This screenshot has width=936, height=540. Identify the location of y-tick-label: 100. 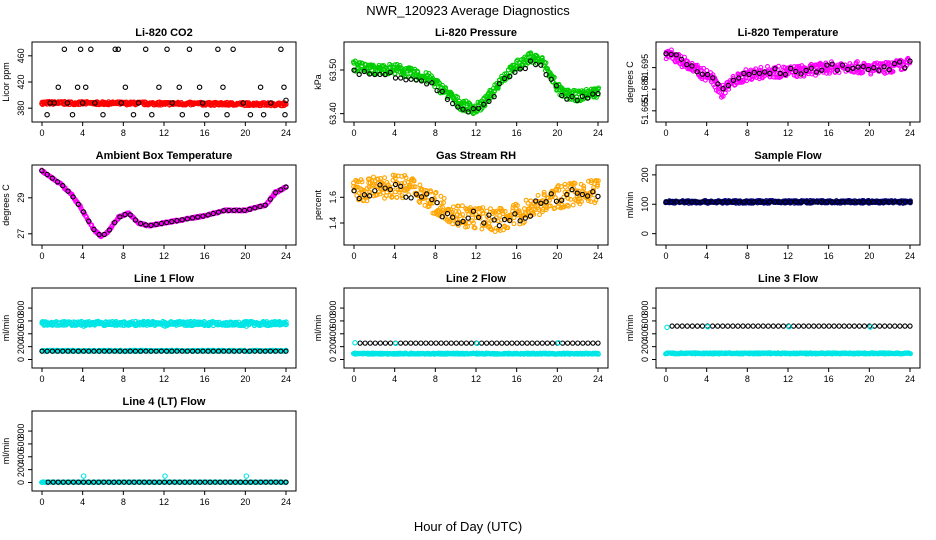
(645, 204).